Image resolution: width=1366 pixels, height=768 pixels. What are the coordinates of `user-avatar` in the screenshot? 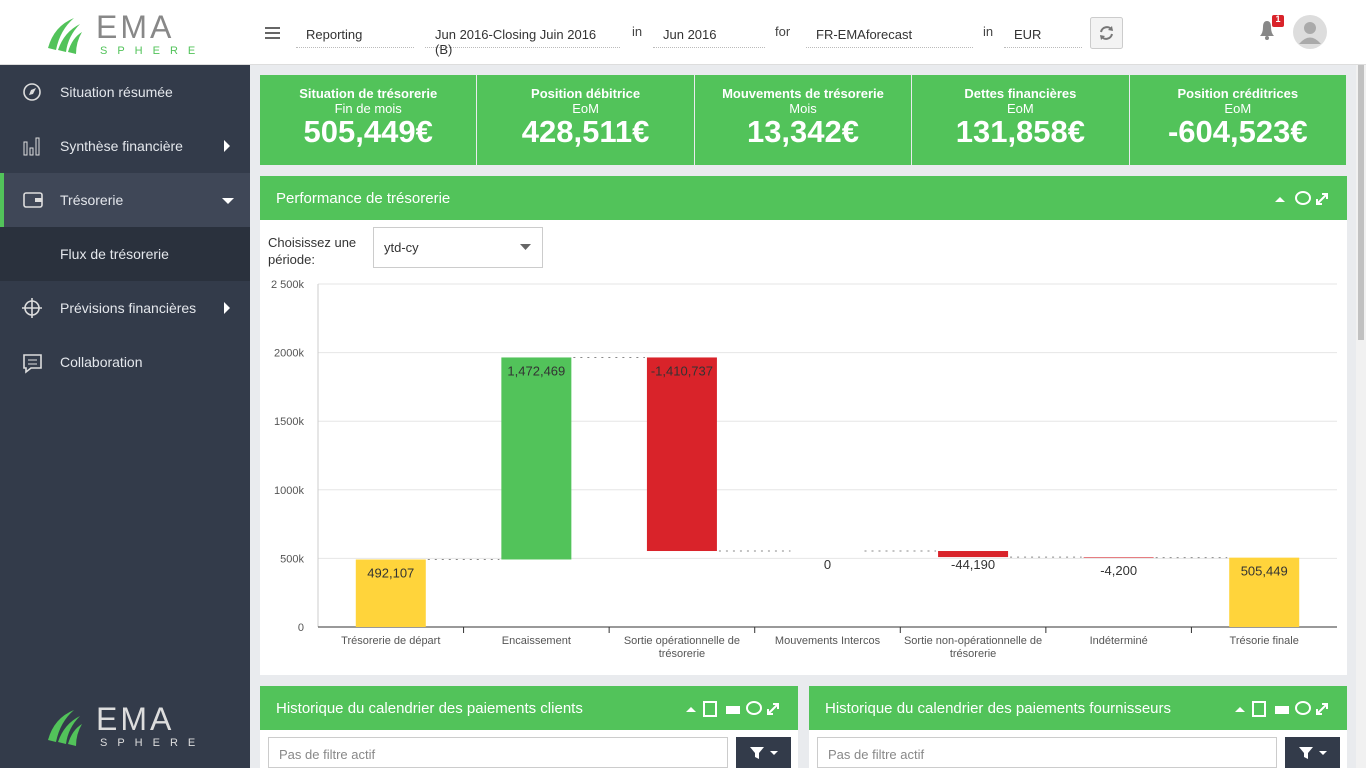 It's located at (1310, 32).